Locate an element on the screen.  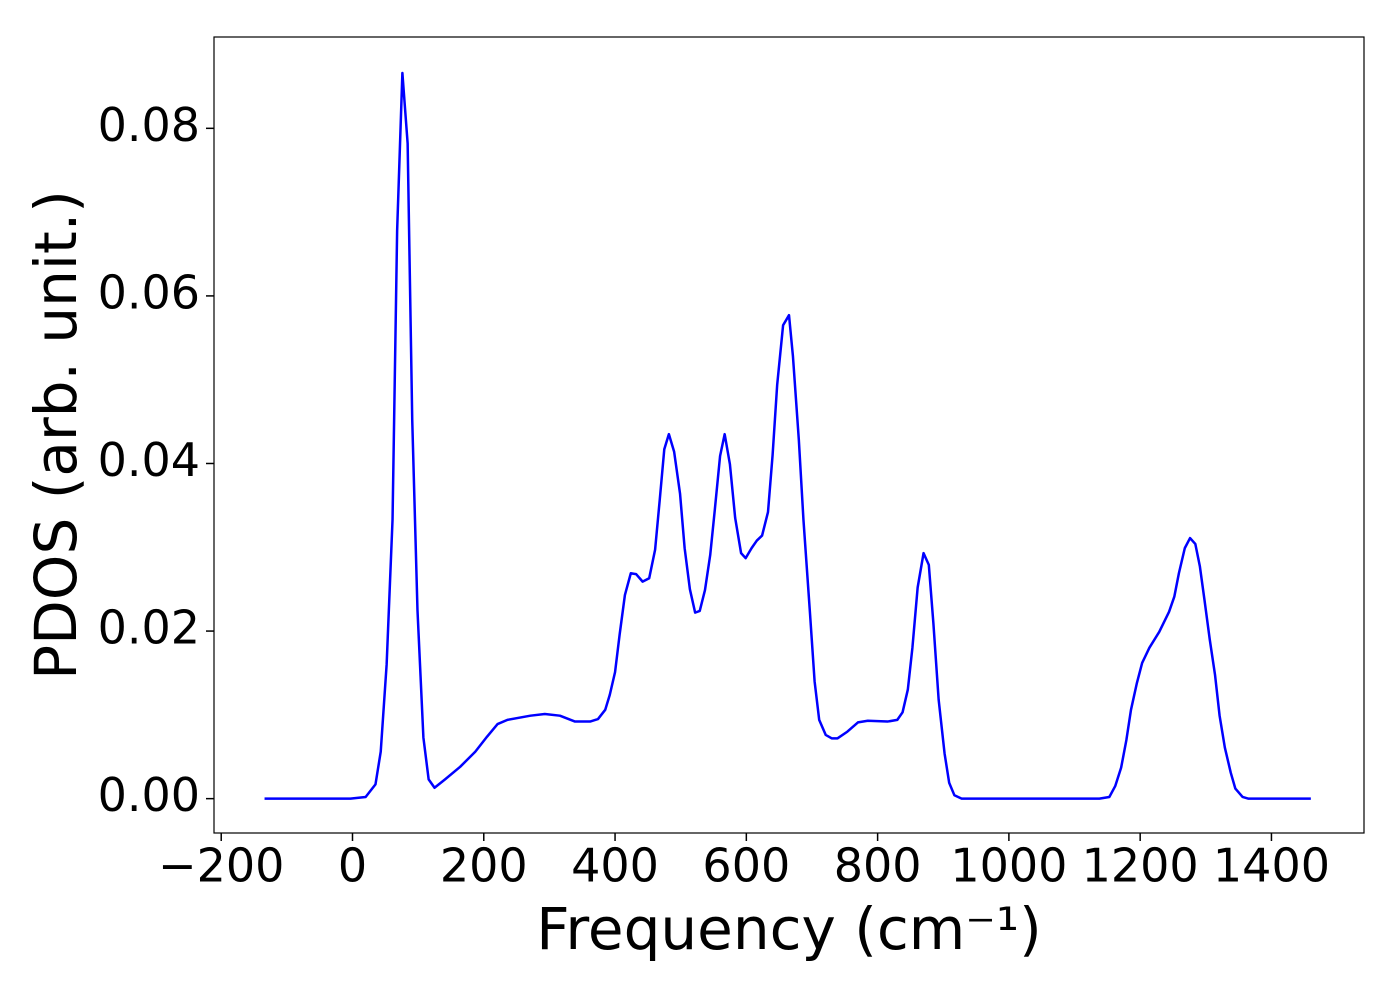
x-tick-label: 600 is located at coordinates (746, 866).